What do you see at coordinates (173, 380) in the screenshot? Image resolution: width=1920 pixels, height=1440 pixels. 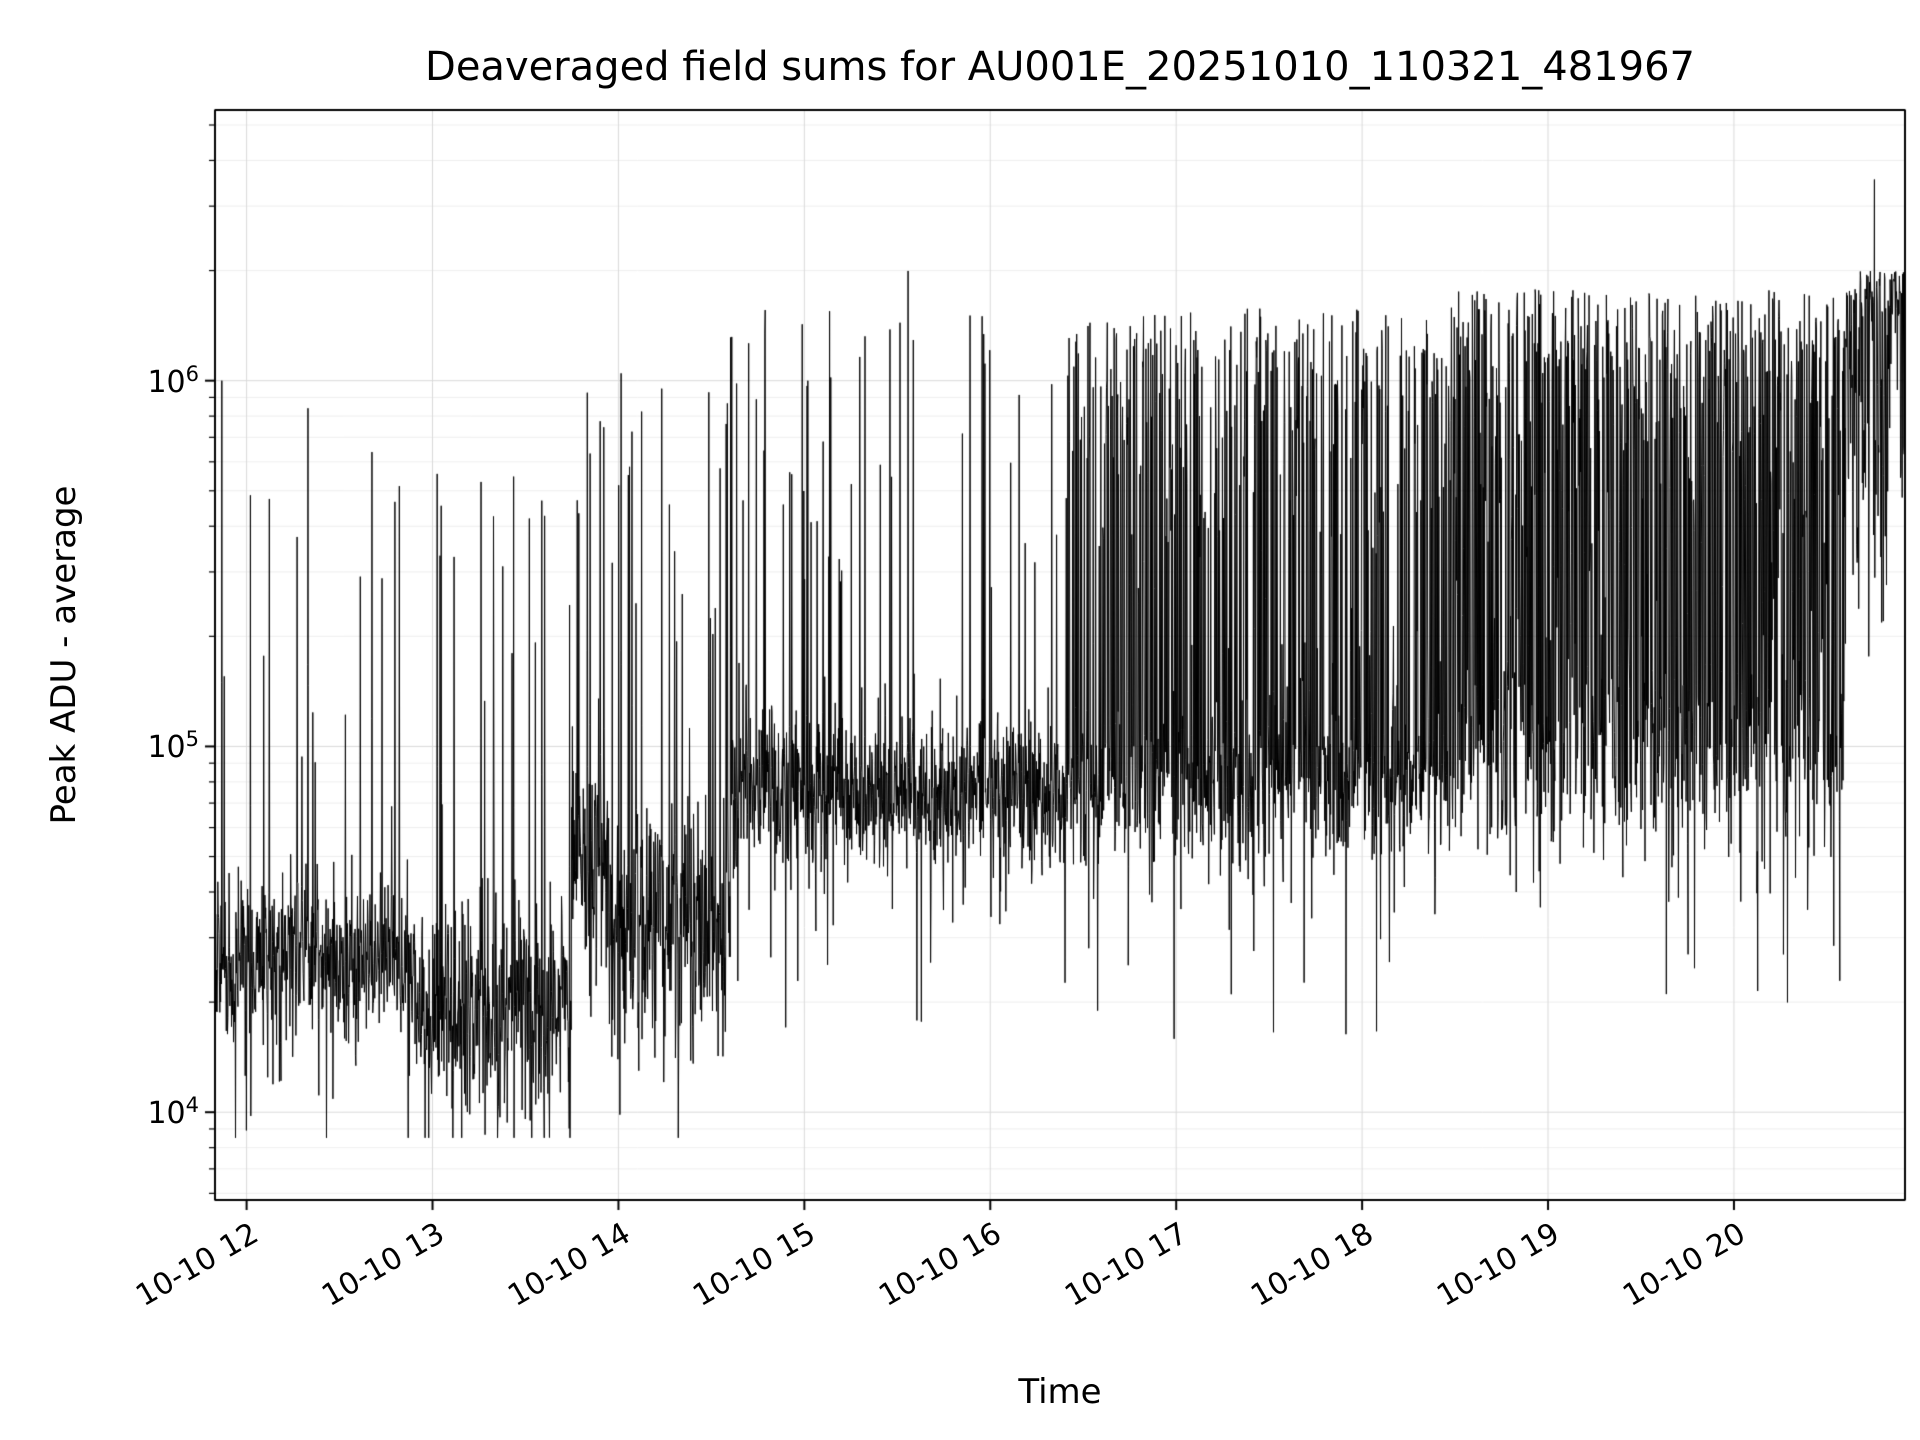 I see `y-tick-label: 106` at bounding box center [173, 380].